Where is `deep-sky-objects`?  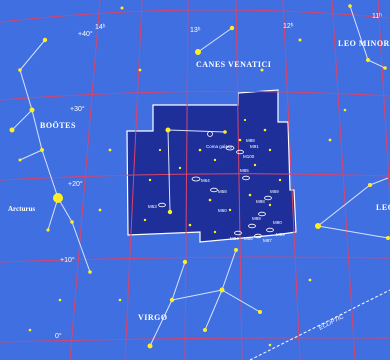
deep-sky-objects is located at coordinates (216, 185).